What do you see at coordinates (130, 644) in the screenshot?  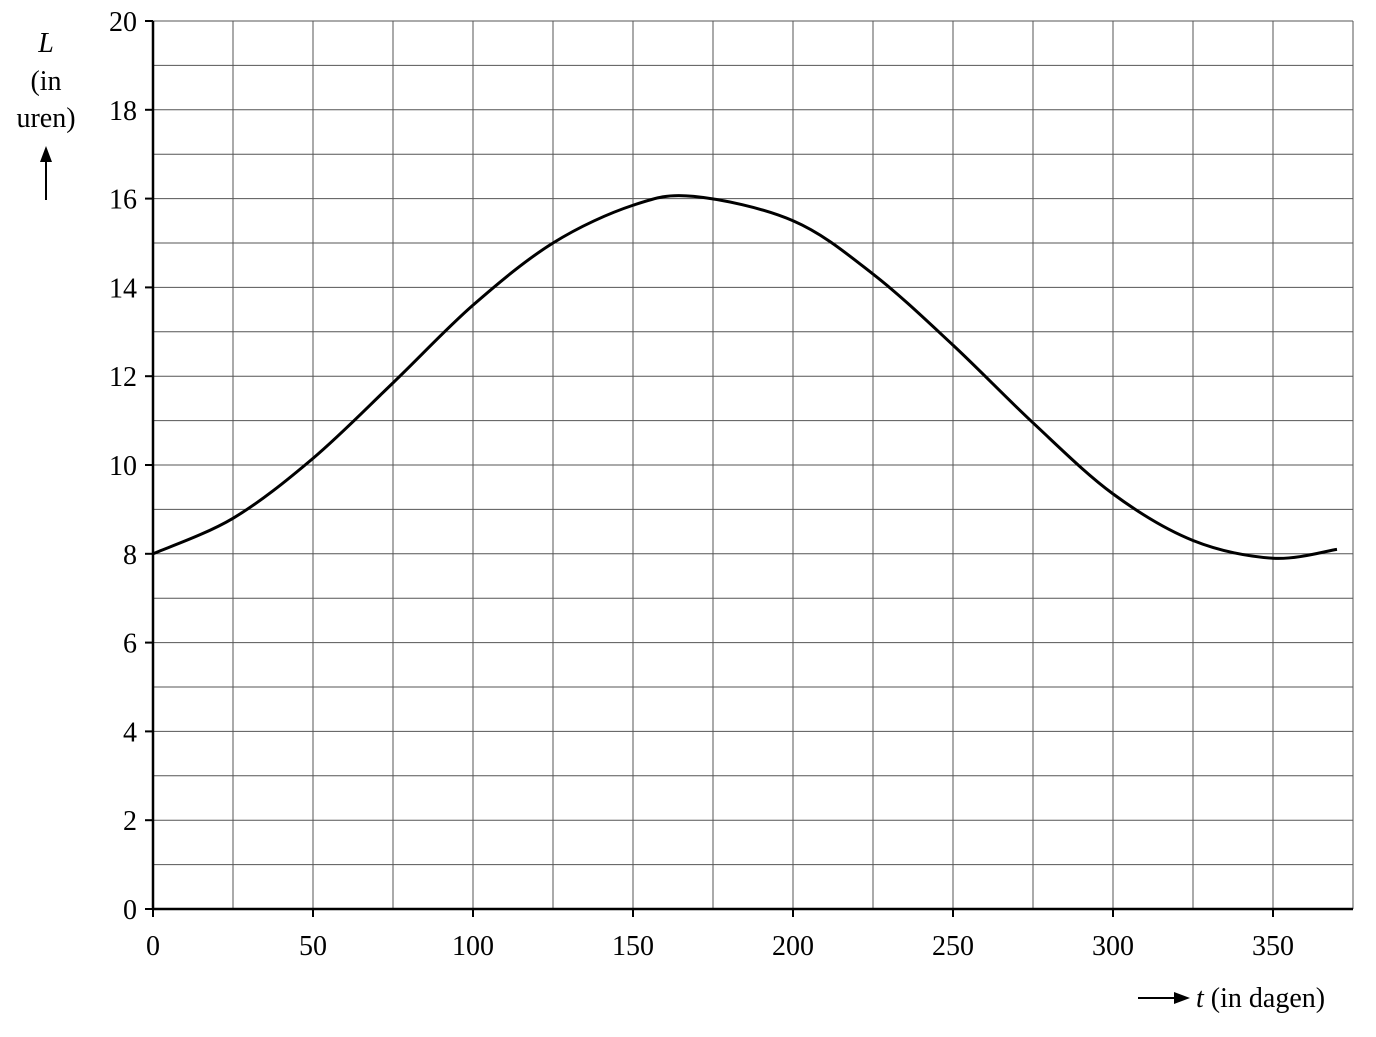 I see `y-tick-label: 6` at bounding box center [130, 644].